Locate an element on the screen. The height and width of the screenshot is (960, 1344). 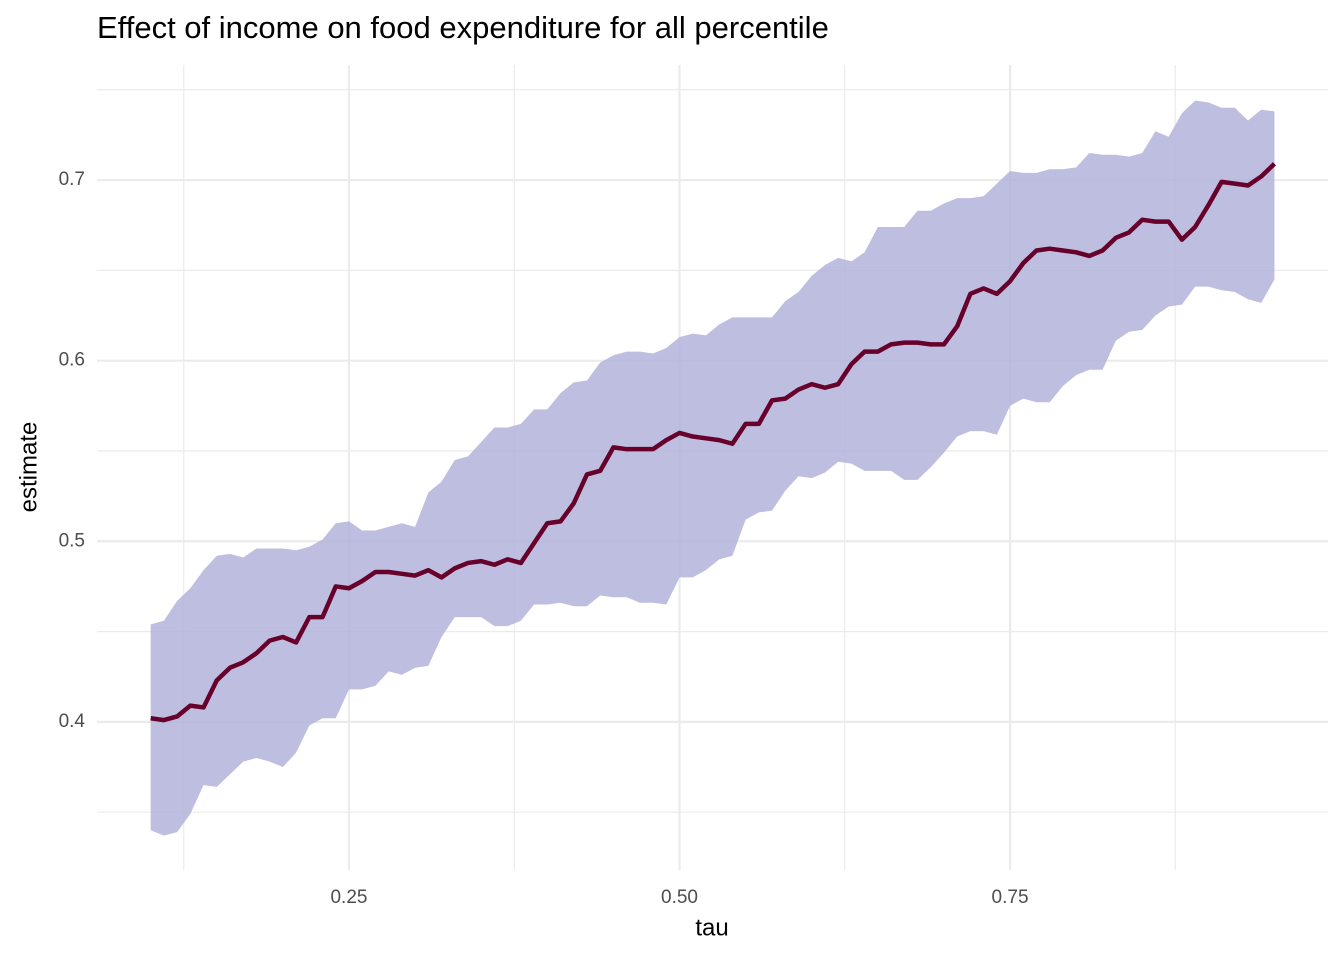
x-tick-label: 0.75 is located at coordinates (1010, 897).